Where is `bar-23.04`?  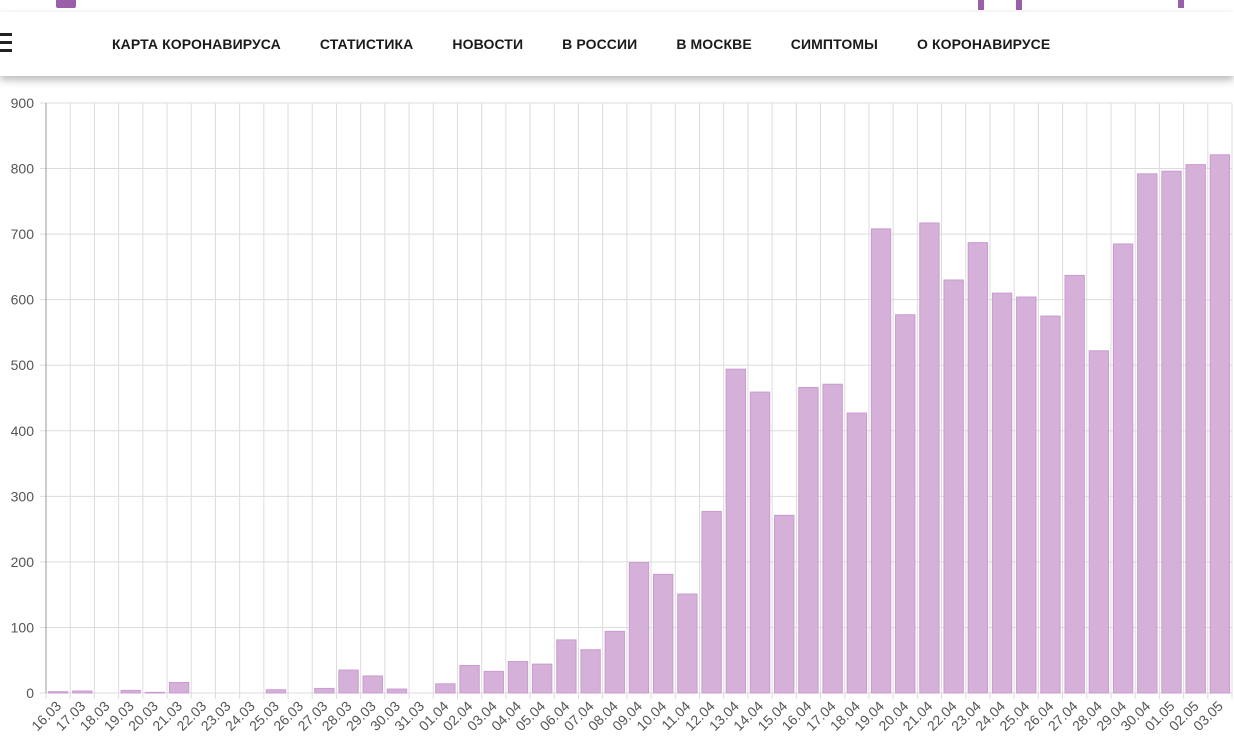
bar-23.04 is located at coordinates (978, 468).